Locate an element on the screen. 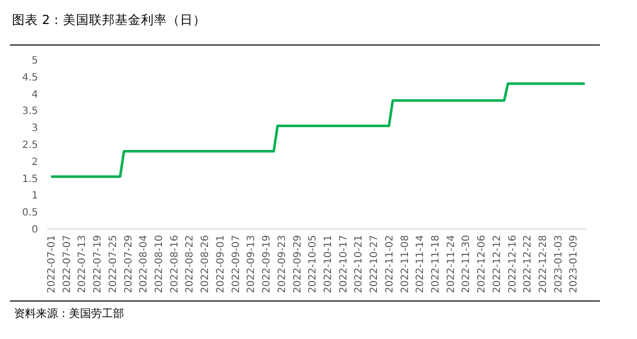 This screenshot has height=339, width=637. x-tick-label: 2022-12-28 is located at coordinates (544, 264).